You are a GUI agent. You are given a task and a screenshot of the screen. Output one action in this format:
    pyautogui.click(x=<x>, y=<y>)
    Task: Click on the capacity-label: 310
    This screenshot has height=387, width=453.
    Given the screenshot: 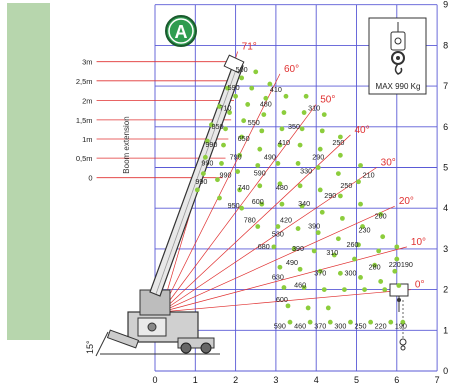 What is the action you would take?
    pyautogui.click(x=332, y=252)
    